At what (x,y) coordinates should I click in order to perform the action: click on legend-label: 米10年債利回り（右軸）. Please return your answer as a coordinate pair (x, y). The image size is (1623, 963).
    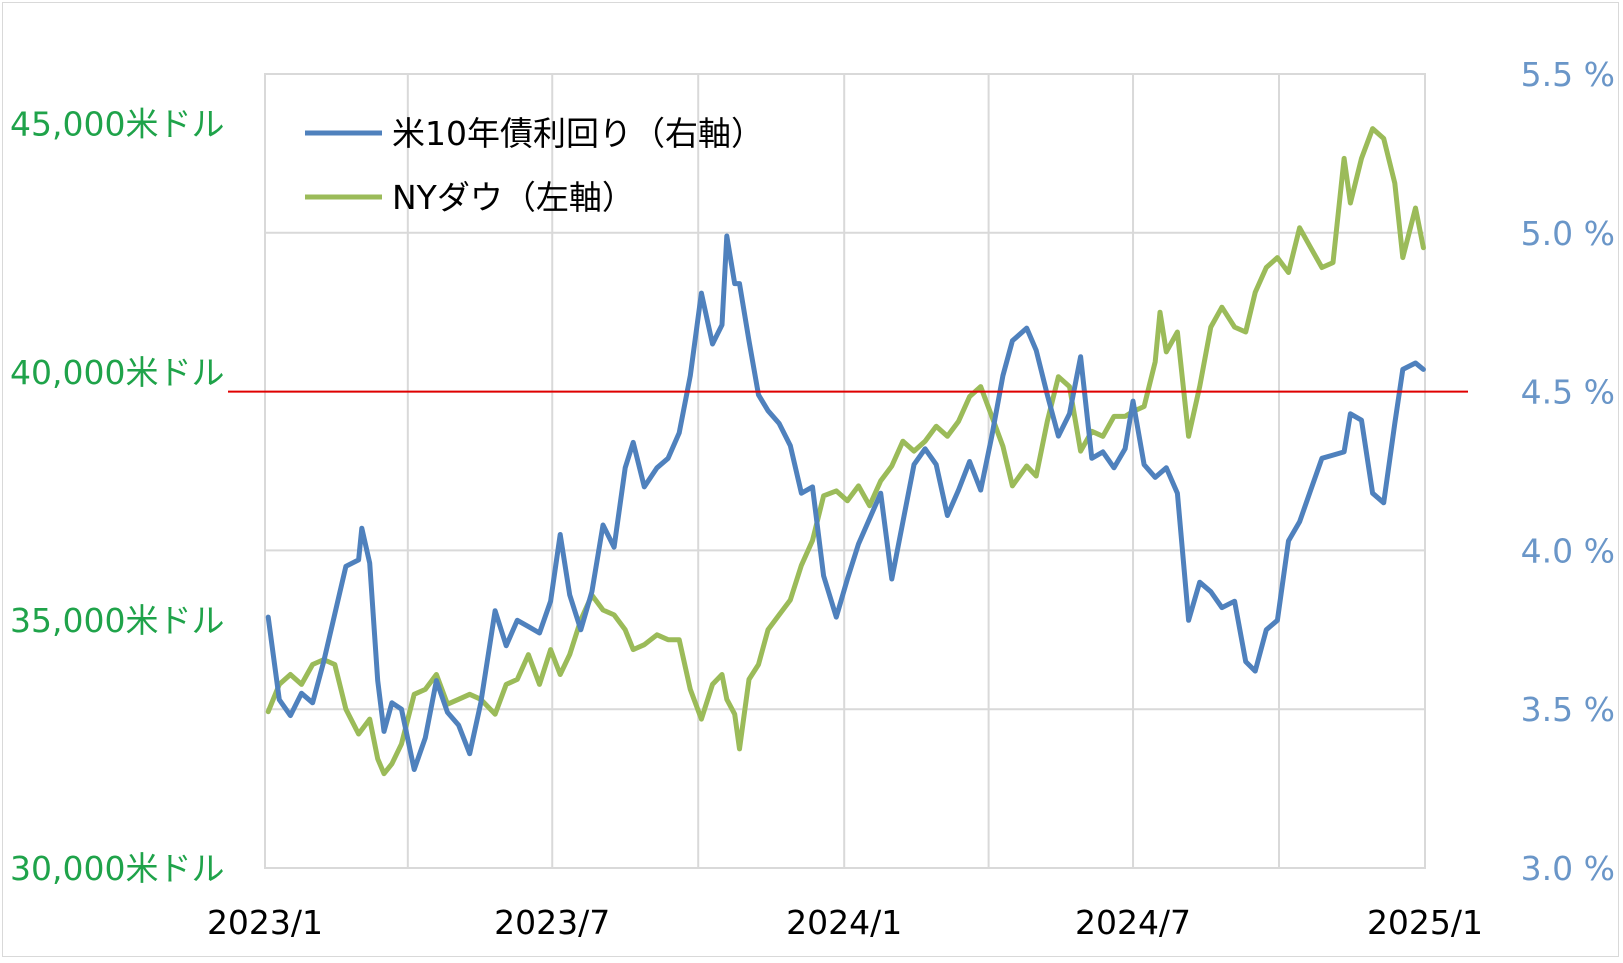
    Looking at the image, I should click on (578, 133).